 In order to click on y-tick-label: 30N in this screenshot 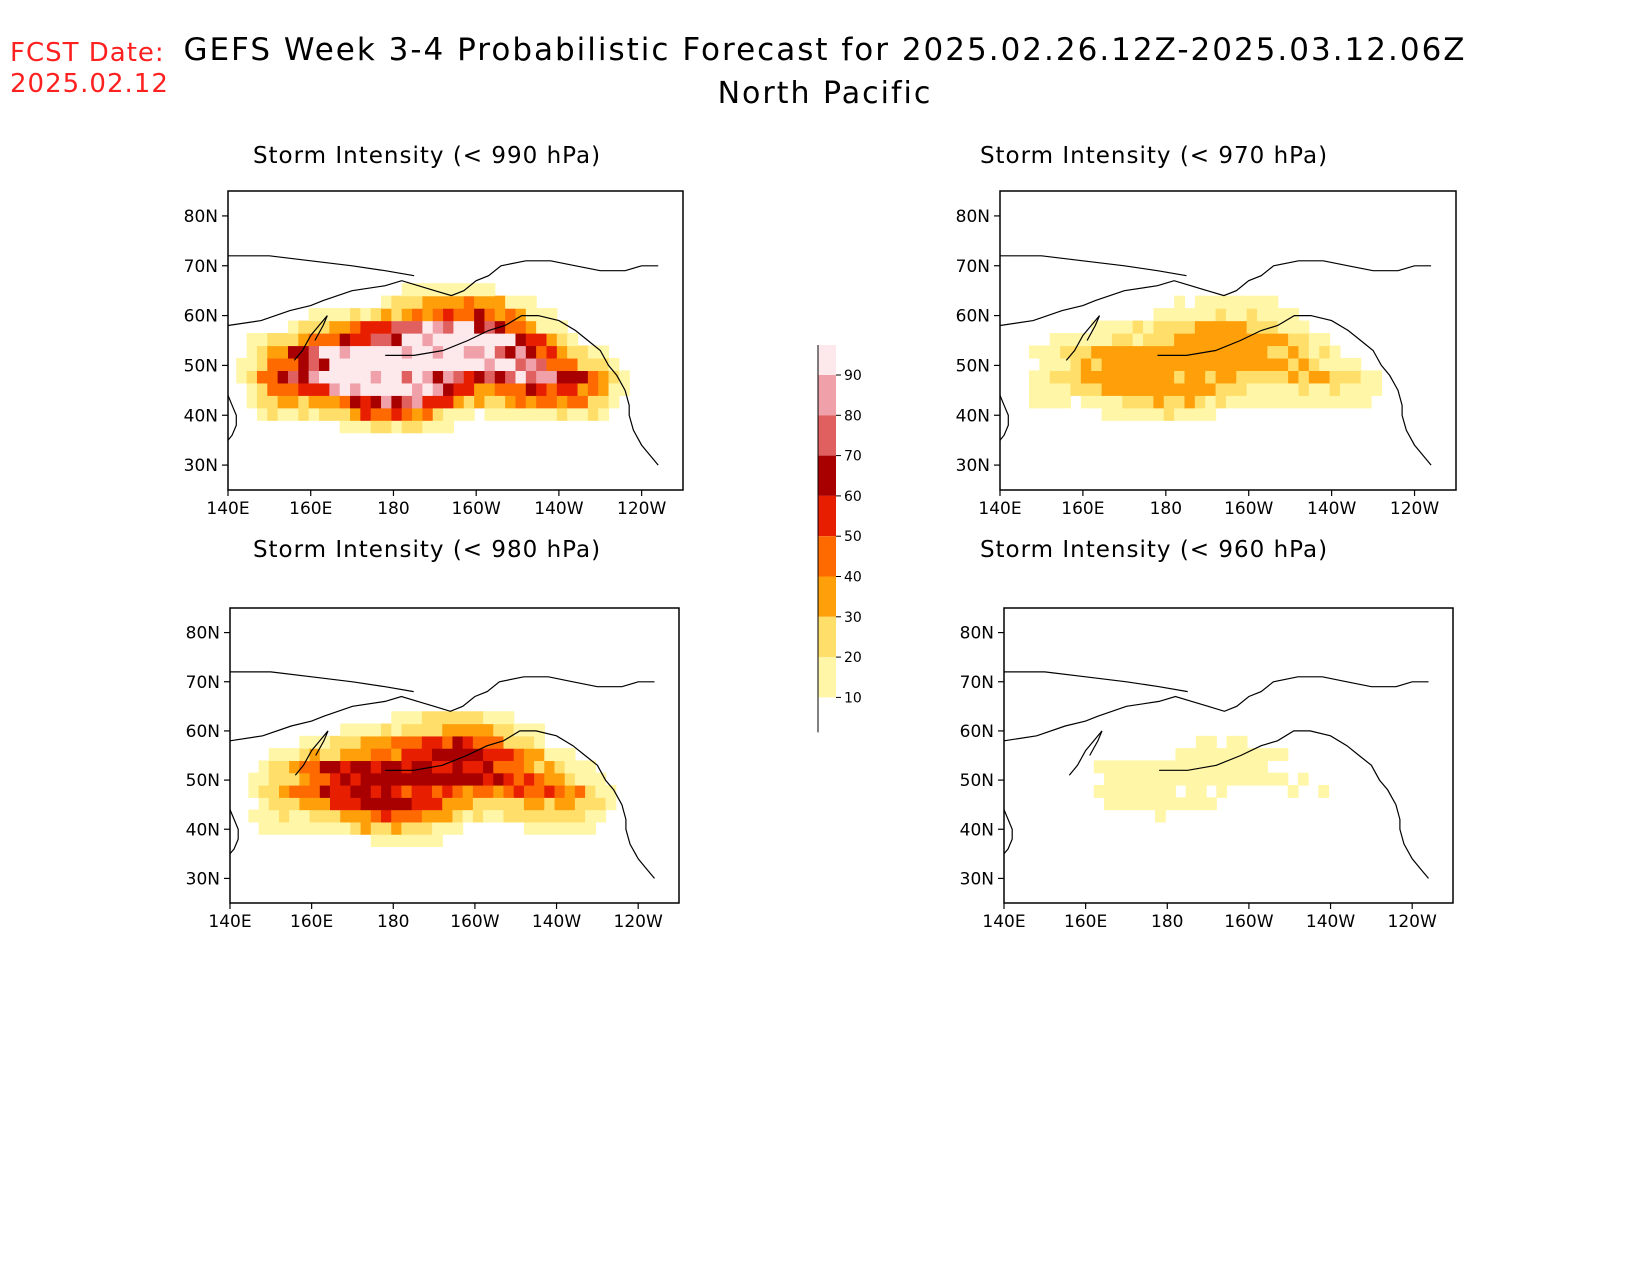, I will do `click(201, 466)`.